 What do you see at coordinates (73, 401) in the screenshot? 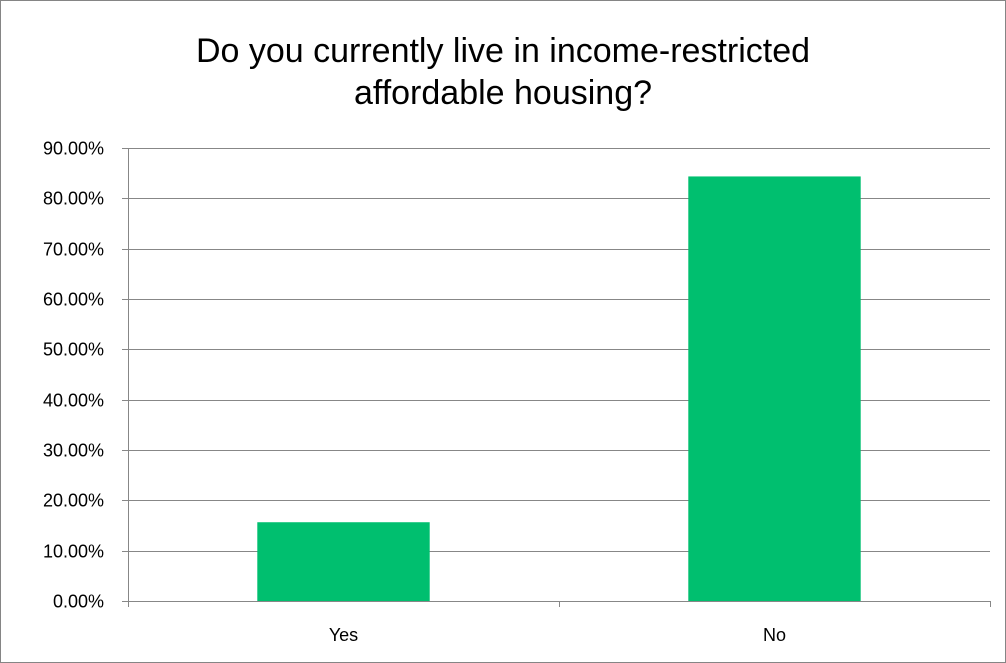
I see `y-tick-label: 40.00%` at bounding box center [73, 401].